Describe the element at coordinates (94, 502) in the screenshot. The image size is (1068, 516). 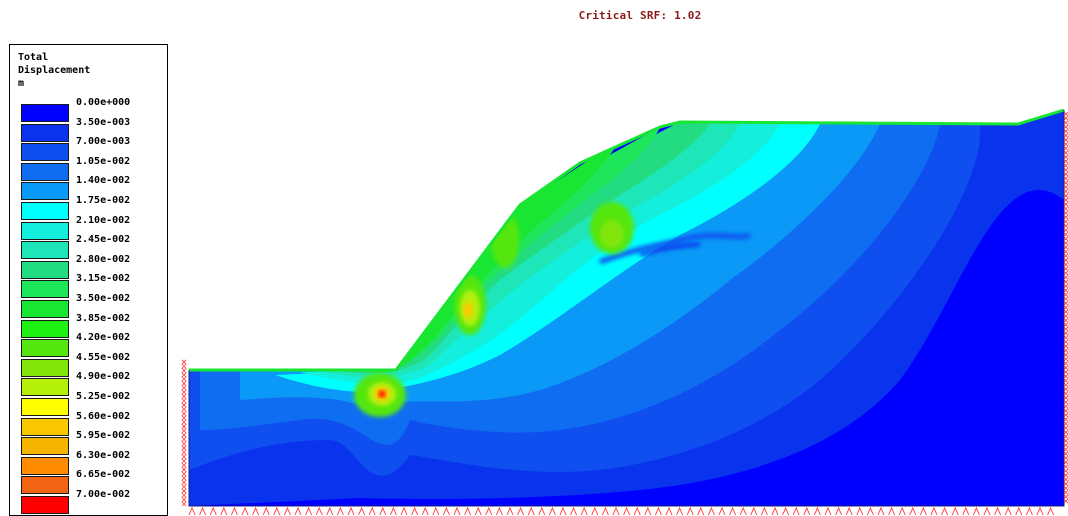
I see `legend-entry: 7.00e-002` at that location.